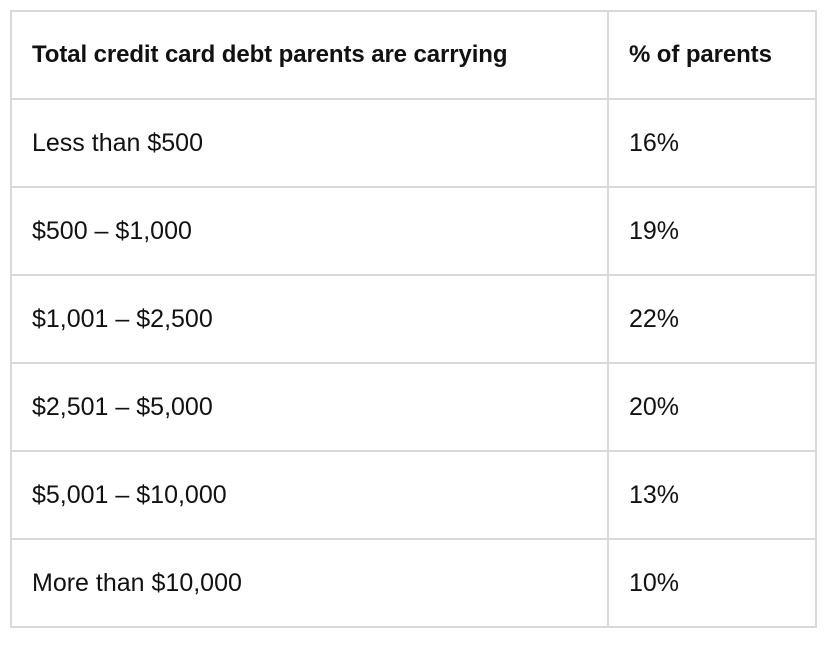  I want to click on debt-range-cell: $5,001 – $10,000, so click(309, 495).